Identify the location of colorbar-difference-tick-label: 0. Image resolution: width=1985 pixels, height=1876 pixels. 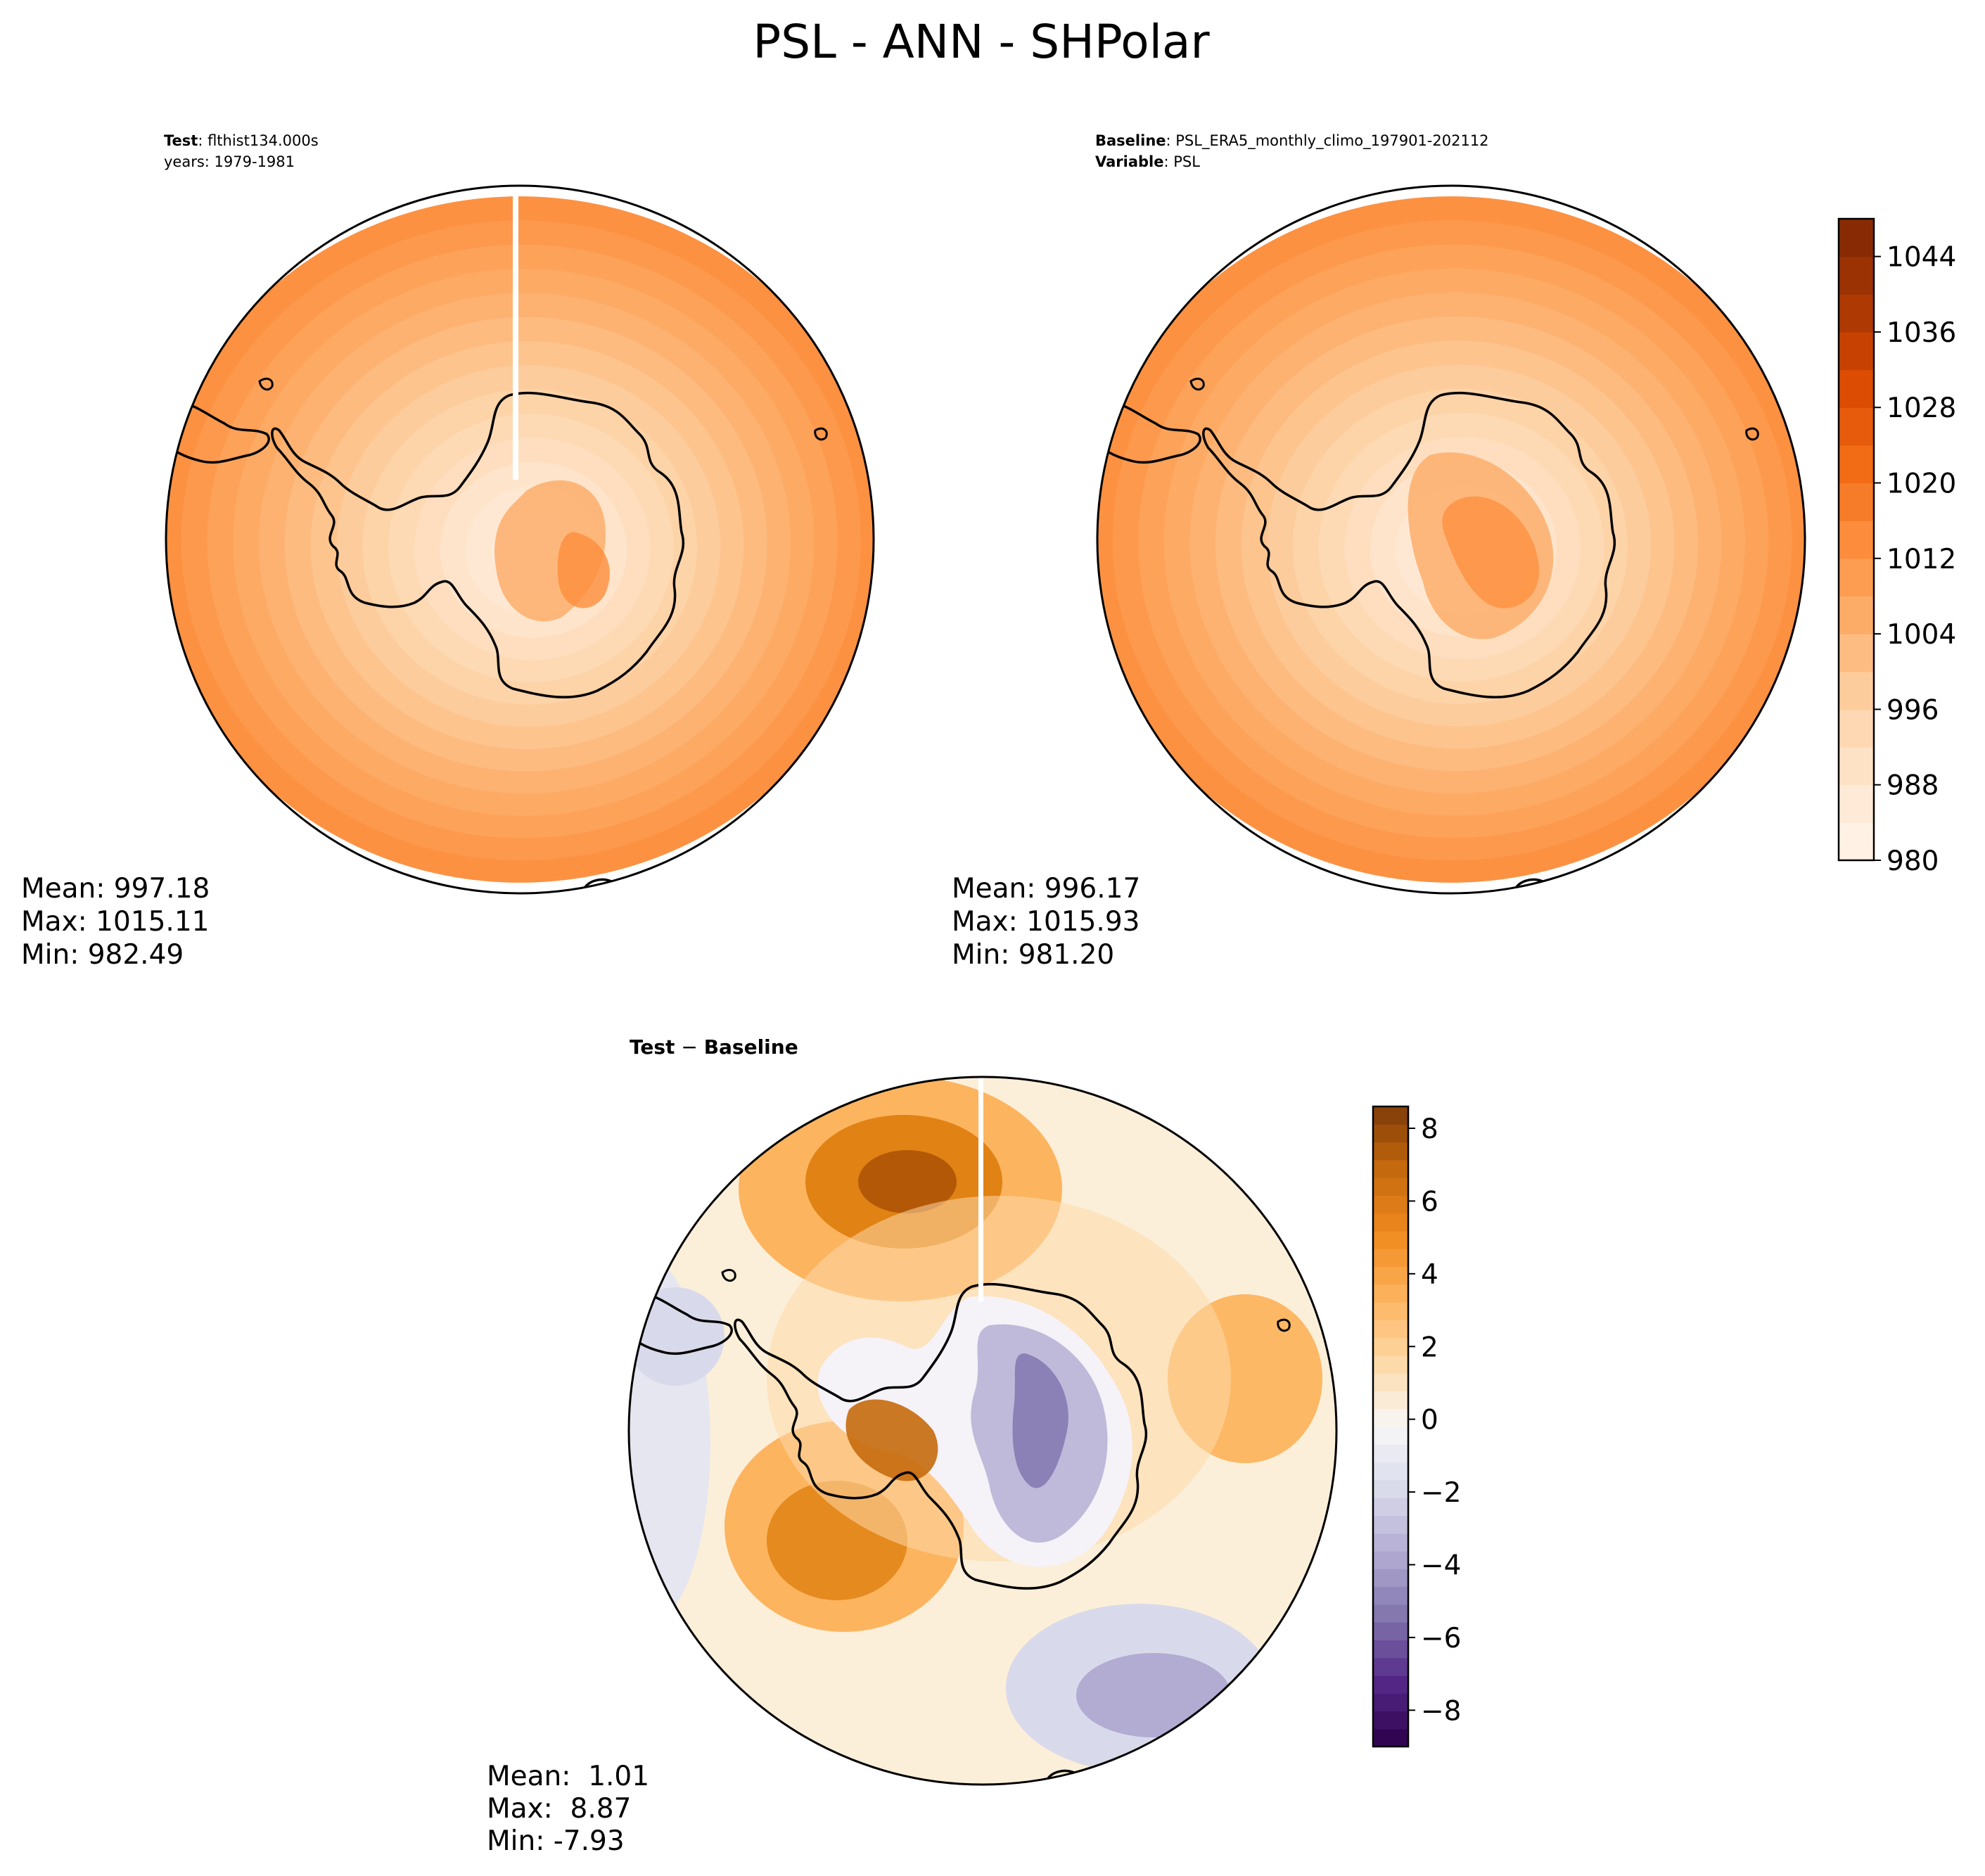
(1429, 1420).